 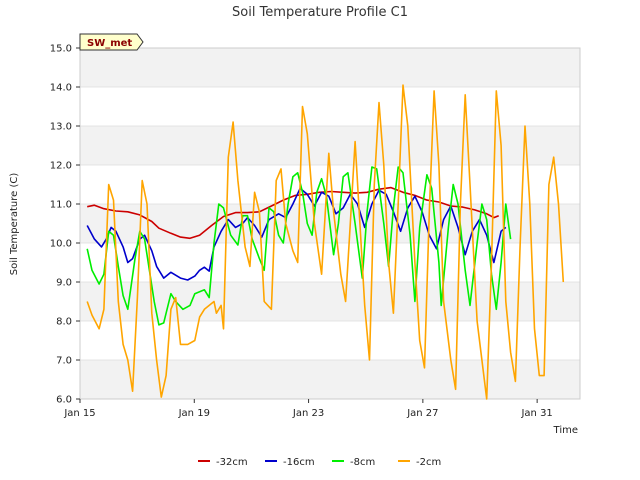 What do you see at coordinates (64, 283) in the screenshot?
I see `y-tick-label: 9.0` at bounding box center [64, 283].